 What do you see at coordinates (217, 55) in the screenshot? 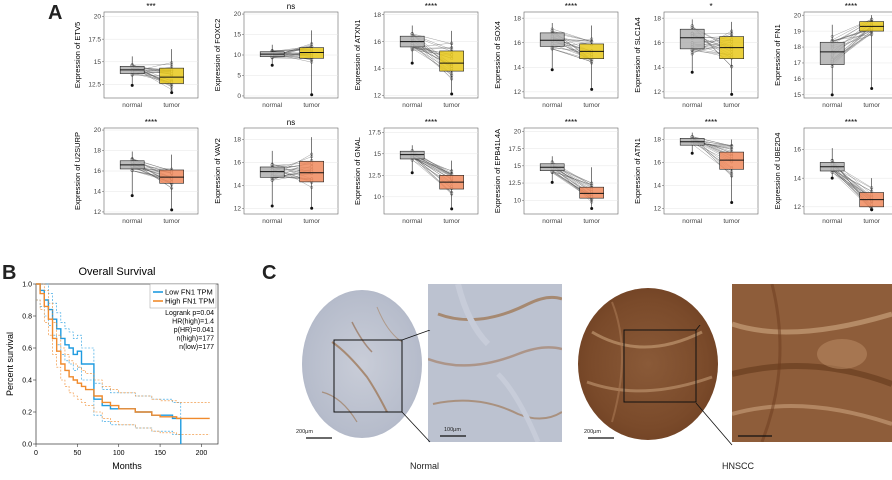
I see `y-axis-title: Expression of FOXC2` at bounding box center [217, 55].